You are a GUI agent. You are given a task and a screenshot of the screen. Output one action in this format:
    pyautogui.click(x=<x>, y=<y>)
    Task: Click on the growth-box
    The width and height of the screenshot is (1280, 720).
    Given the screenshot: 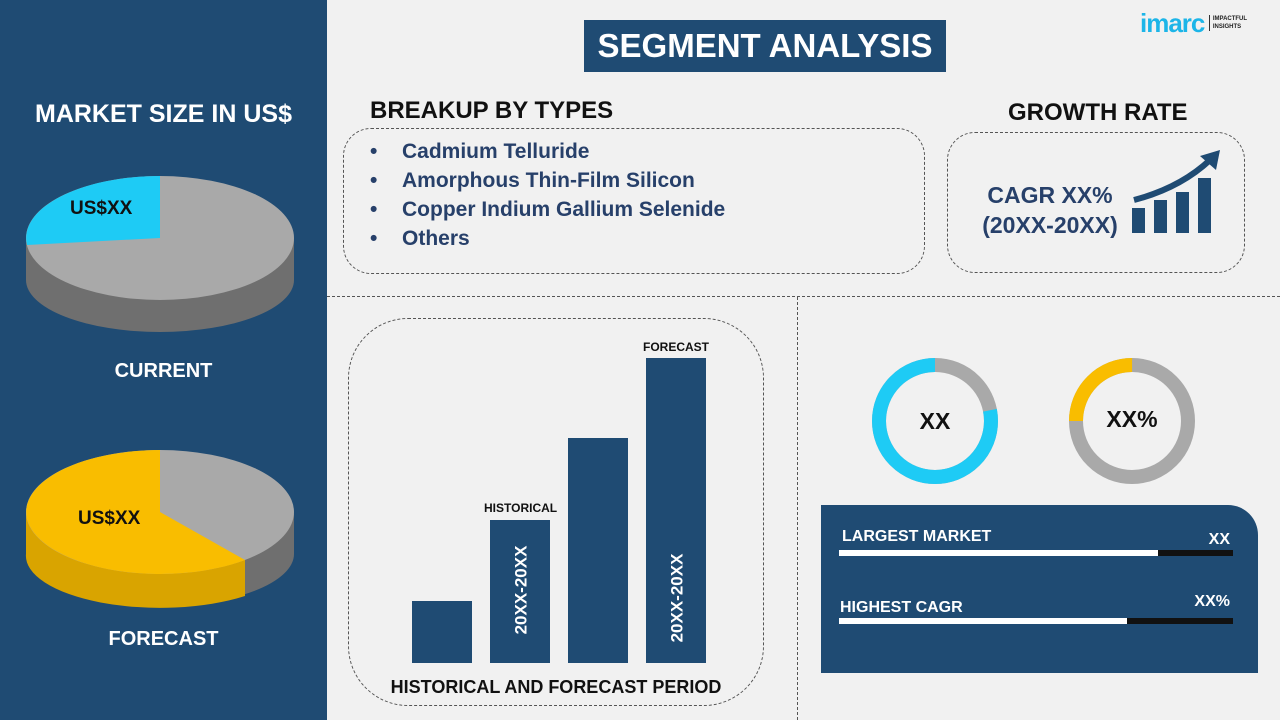 What is the action you would take?
    pyautogui.click(x=1096, y=202)
    